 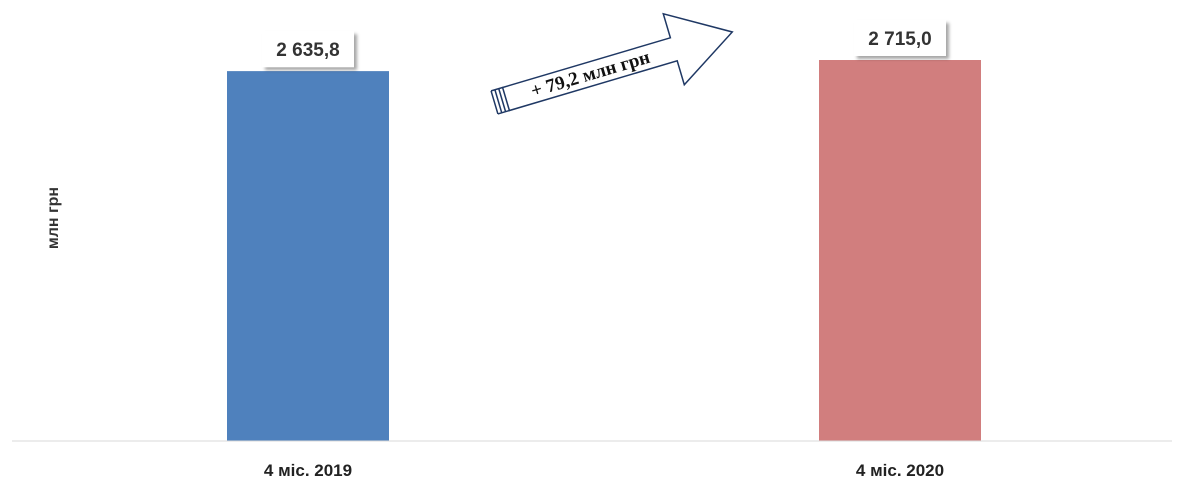 I want to click on growth-arrow-shape, so click(x=617, y=62).